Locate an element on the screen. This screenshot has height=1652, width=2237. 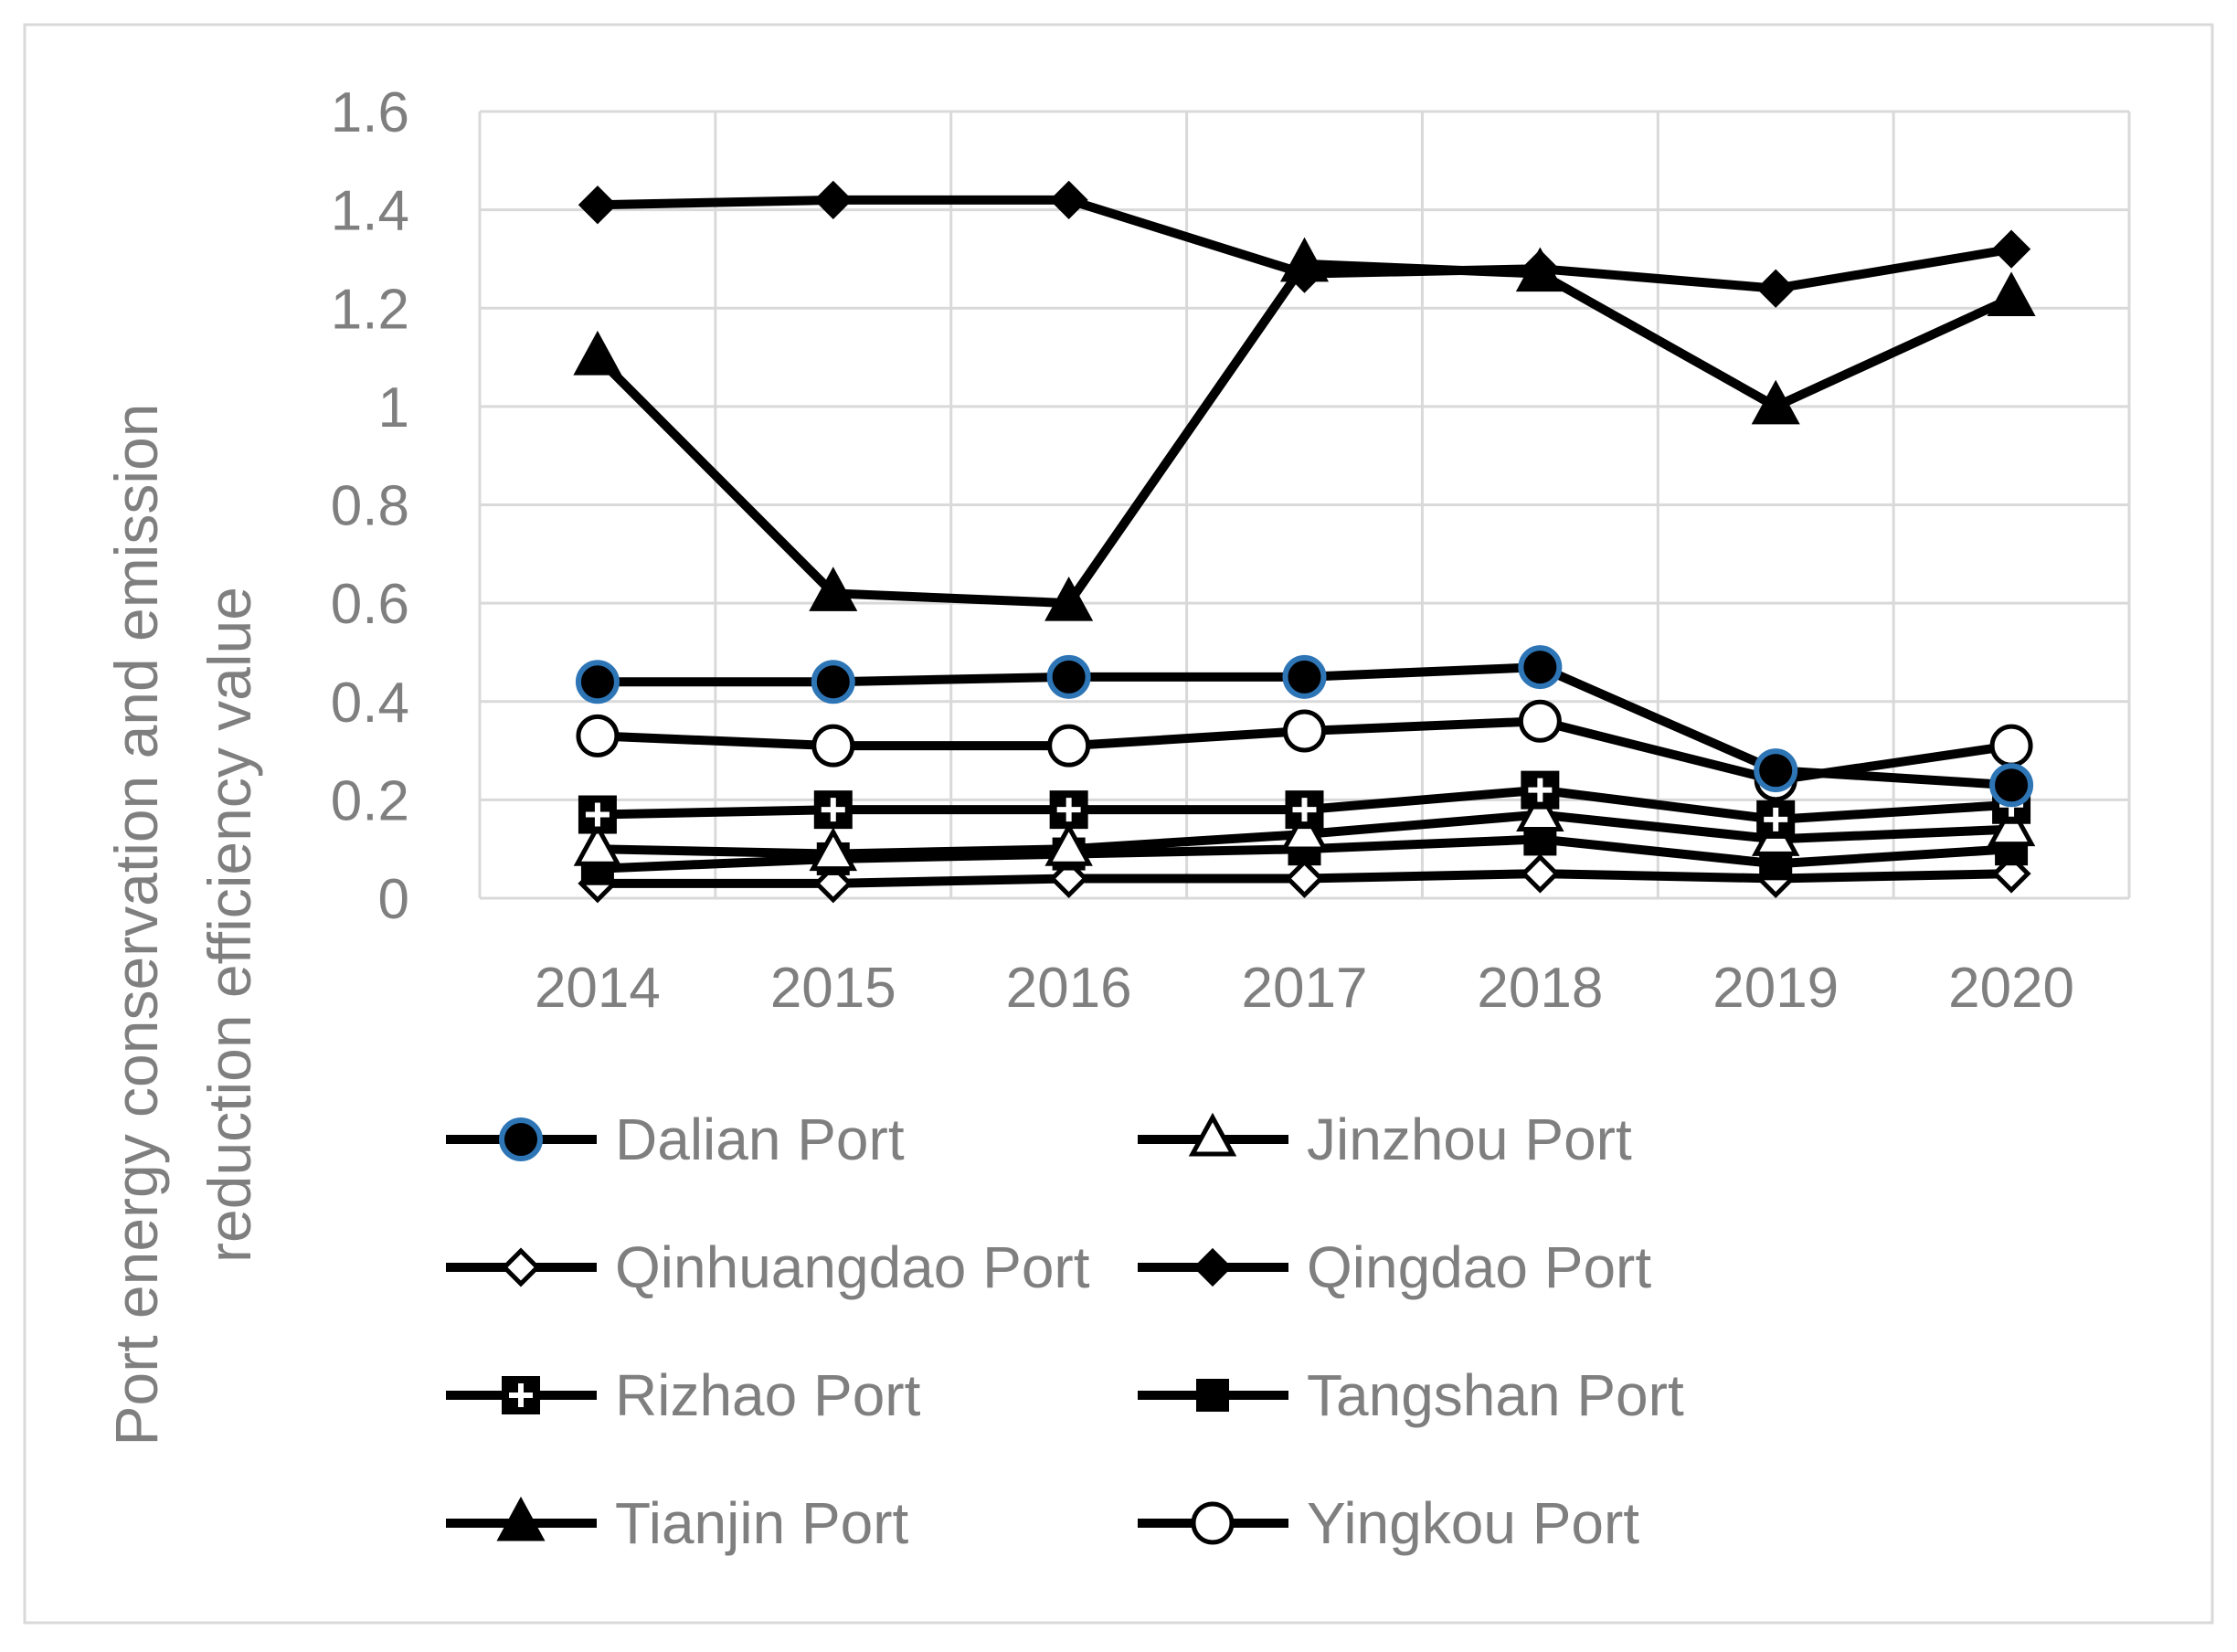
legend-item-qingdao-port: Qingdao Port is located at coordinates (1394, 1267).